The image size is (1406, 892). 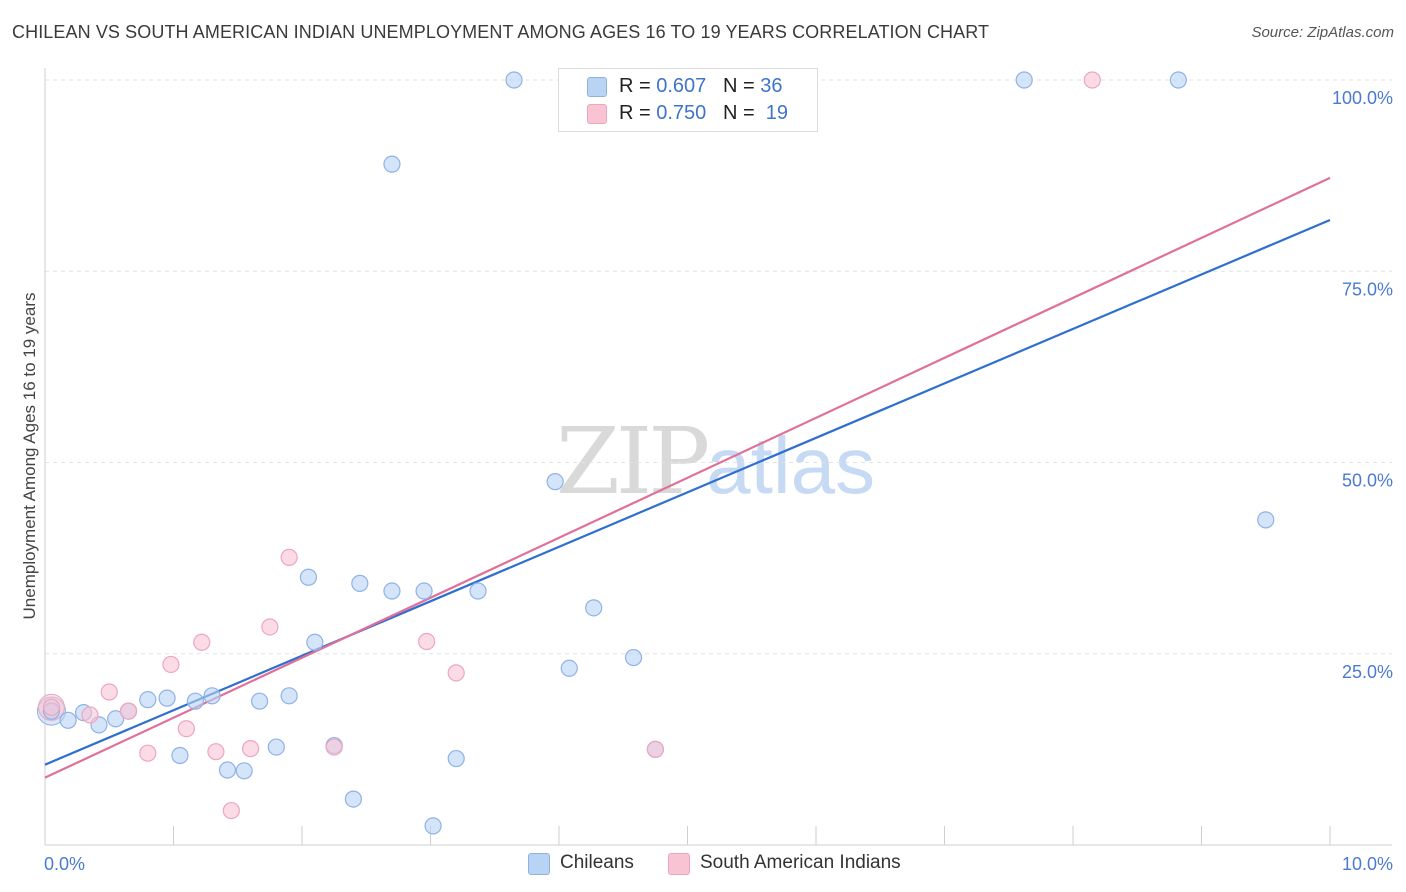 What do you see at coordinates (771, 86) in the screenshot?
I see `n-value: 36` at bounding box center [771, 86].